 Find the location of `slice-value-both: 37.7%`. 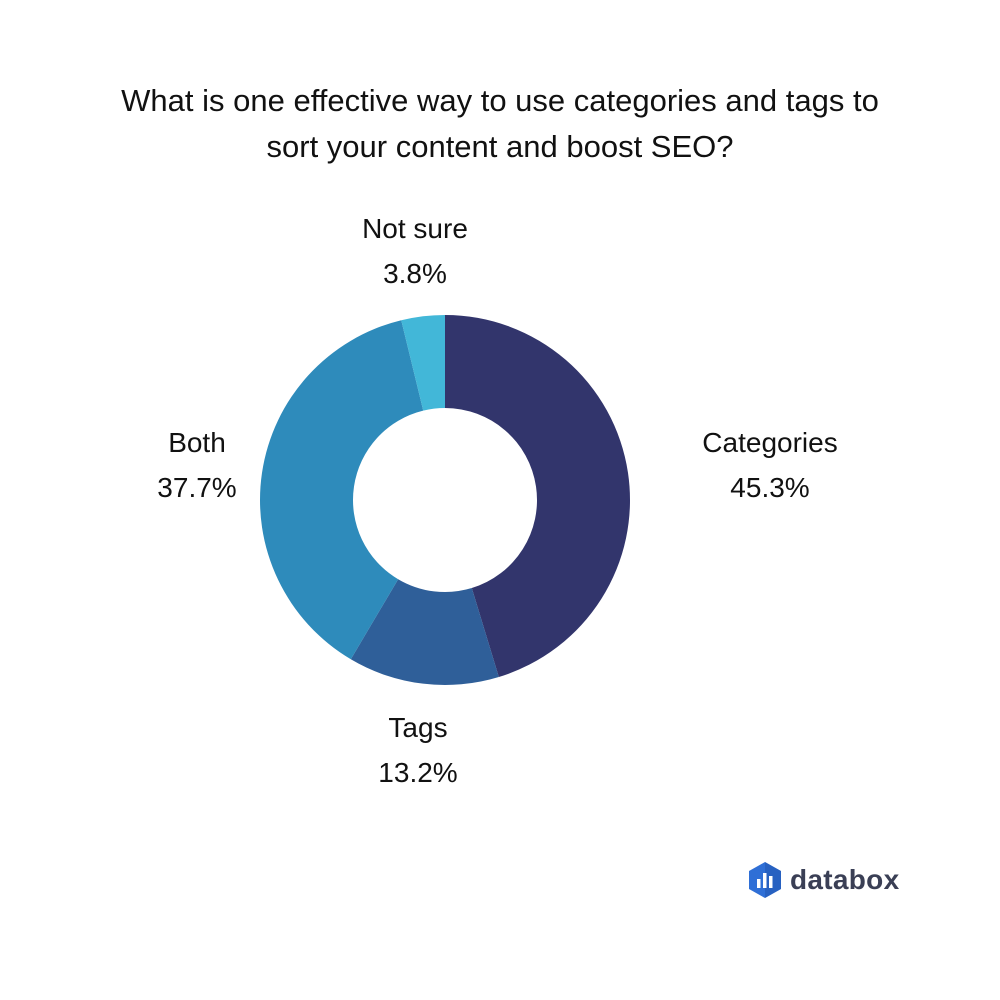

slice-value-both: 37.7% is located at coordinates (196, 487).